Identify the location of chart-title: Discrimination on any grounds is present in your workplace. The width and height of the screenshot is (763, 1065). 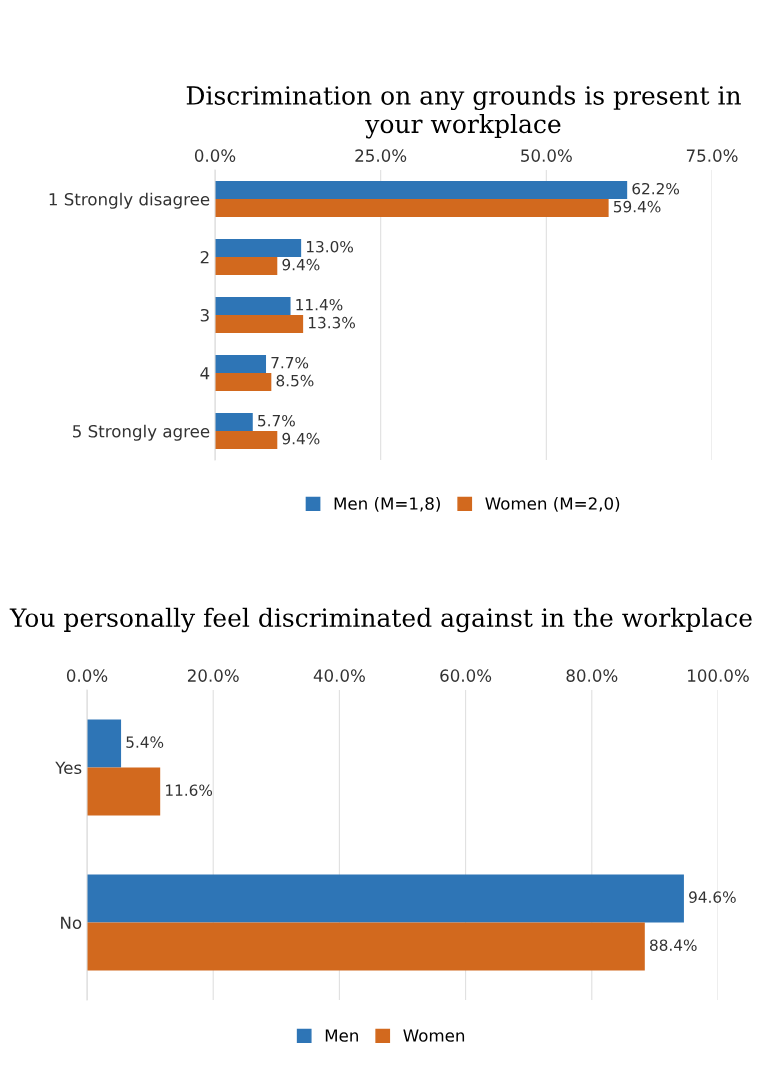
(463, 112).